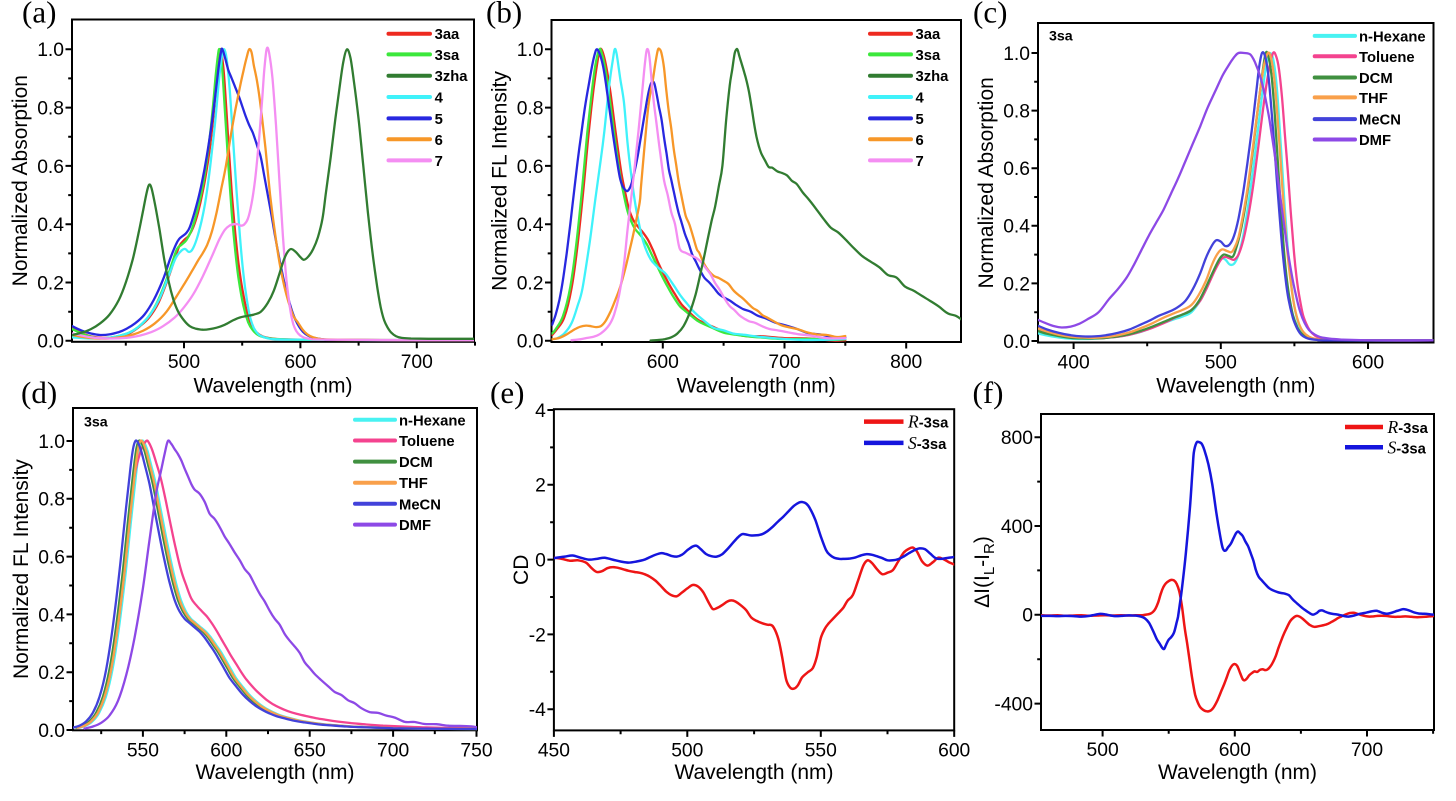 The height and width of the screenshot is (801, 1456). I want to click on svg-text: CD, so click(521, 570).